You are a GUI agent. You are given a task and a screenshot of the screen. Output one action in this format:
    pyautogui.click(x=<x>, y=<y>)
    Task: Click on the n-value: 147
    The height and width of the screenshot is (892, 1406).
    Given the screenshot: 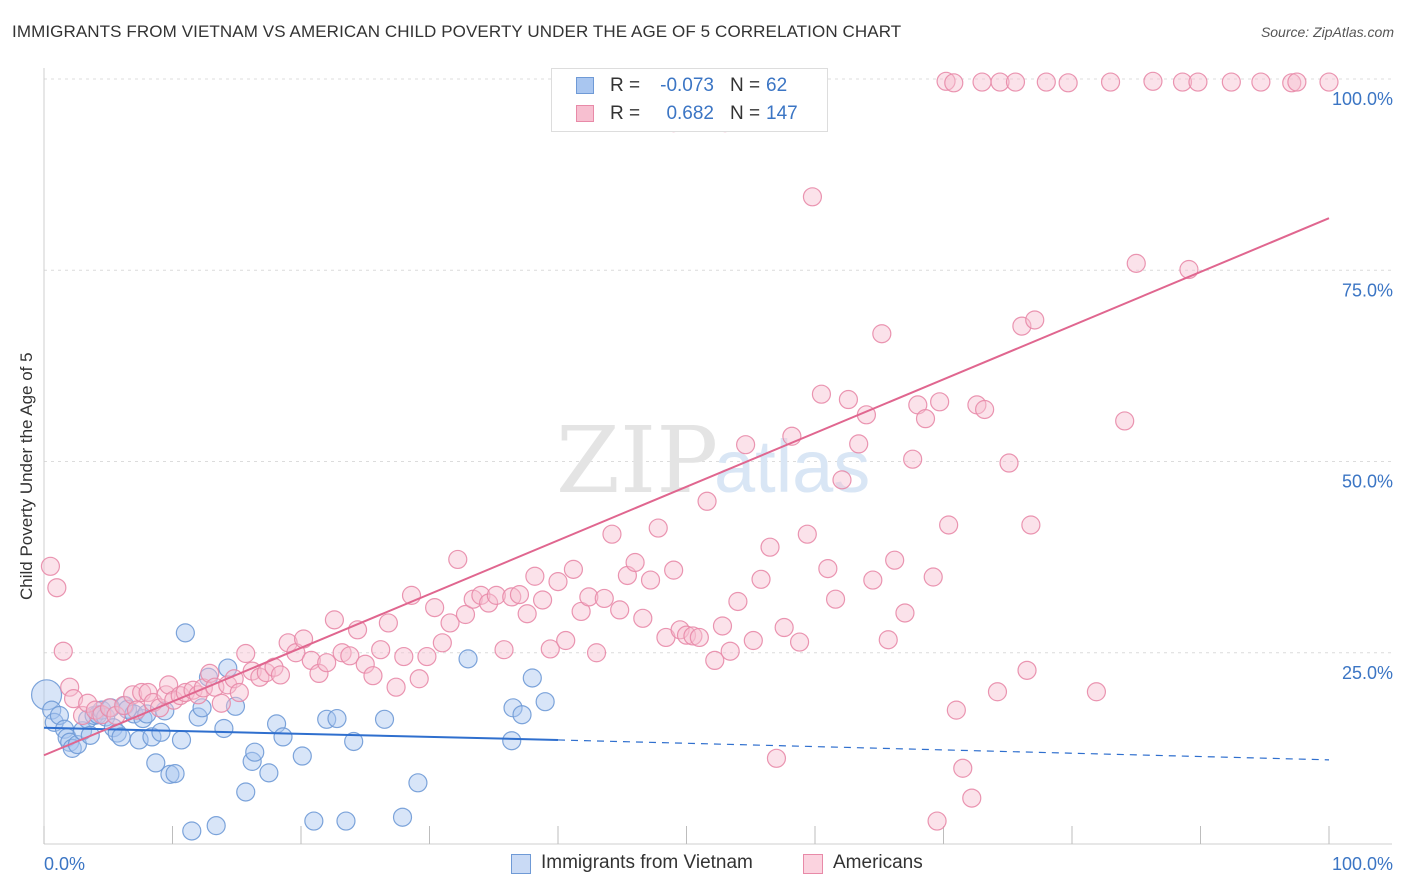 What is the action you would take?
    pyautogui.click(x=782, y=113)
    